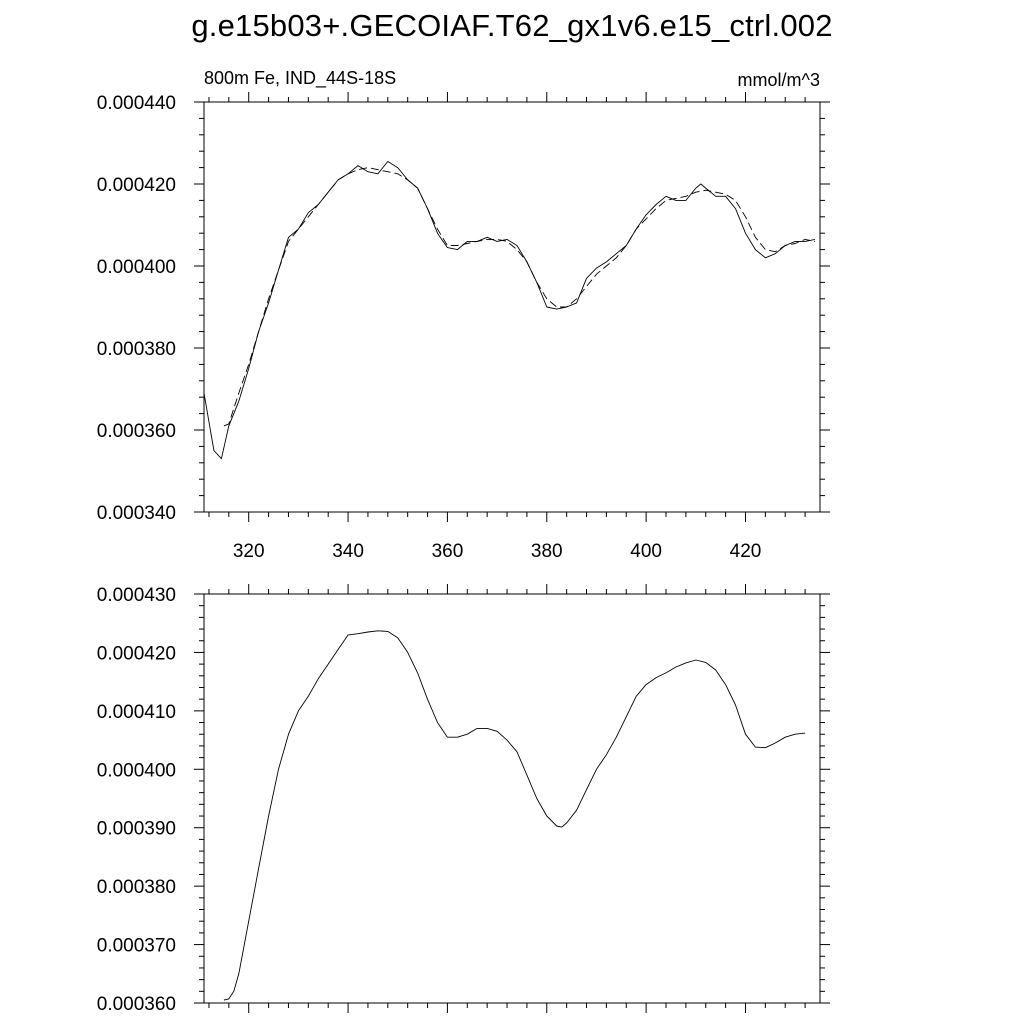 The height and width of the screenshot is (1024, 1024). Describe the element at coordinates (519, 297) in the screenshot. I see `top-series-dashed-line` at that location.